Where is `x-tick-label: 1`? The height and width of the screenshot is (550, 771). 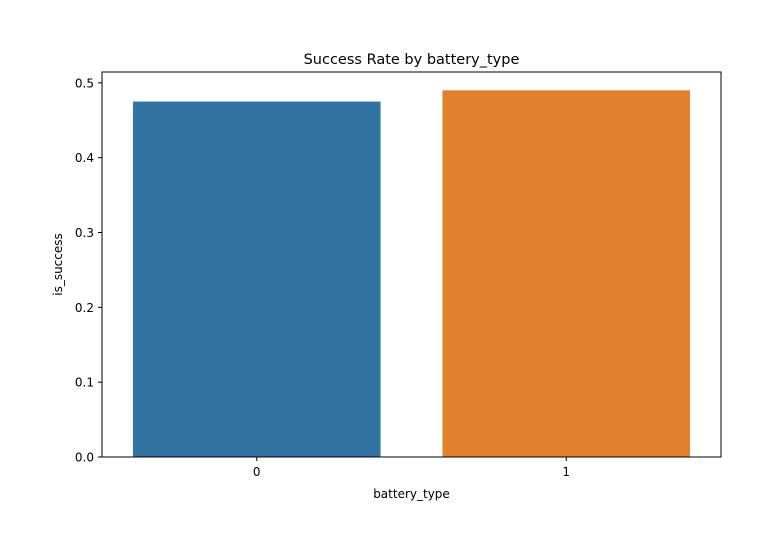 x-tick-label: 1 is located at coordinates (566, 472).